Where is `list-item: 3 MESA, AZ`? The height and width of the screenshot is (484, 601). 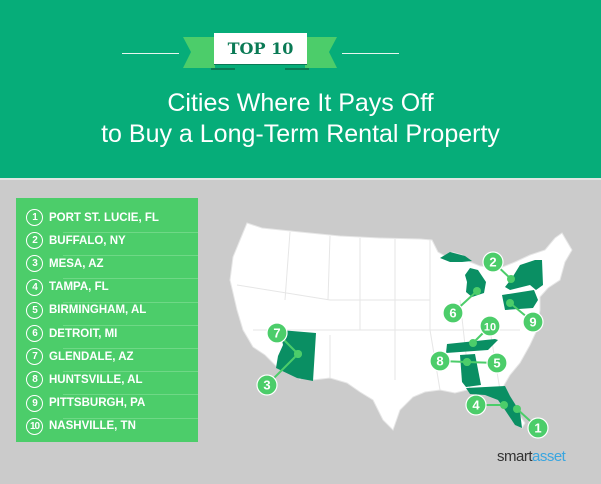
list-item: 3 MESA, AZ is located at coordinates (108, 263).